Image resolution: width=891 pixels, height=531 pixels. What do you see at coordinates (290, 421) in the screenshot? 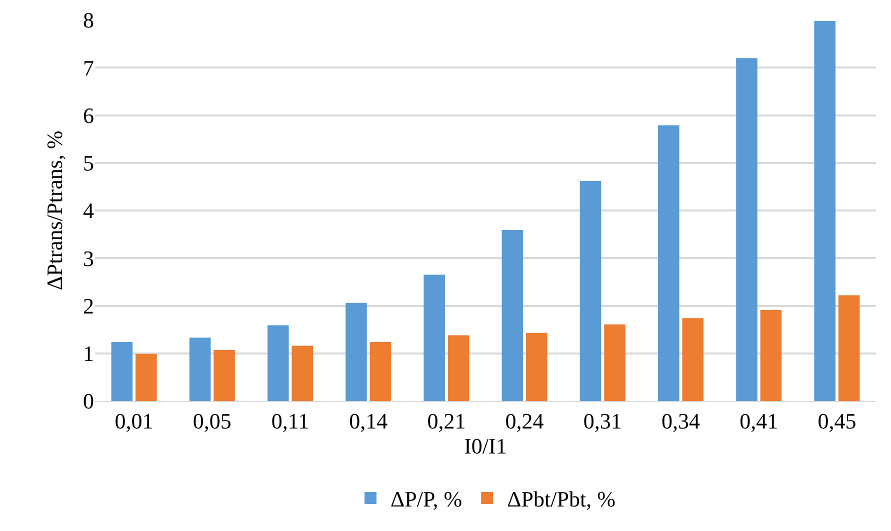
I see `x-tick-label: 0,11` at bounding box center [290, 421].